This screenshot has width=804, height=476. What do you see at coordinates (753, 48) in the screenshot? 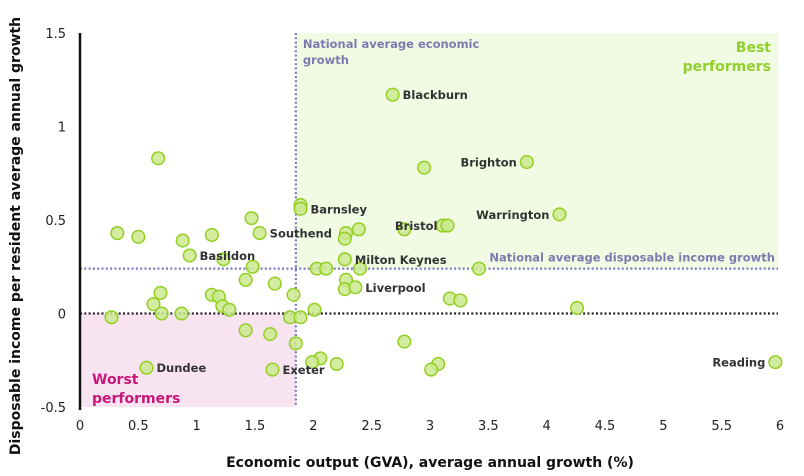
I see `best-performers-label-line1: Best` at bounding box center [753, 48].